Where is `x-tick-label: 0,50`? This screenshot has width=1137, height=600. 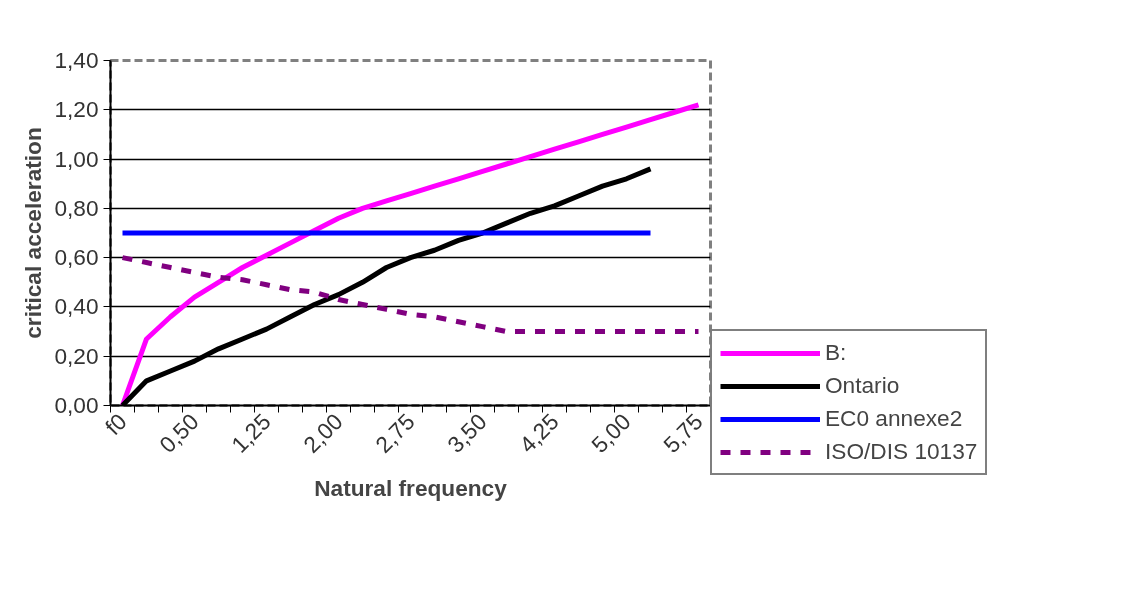 x-tick-label: 0,50 is located at coordinates (179, 433).